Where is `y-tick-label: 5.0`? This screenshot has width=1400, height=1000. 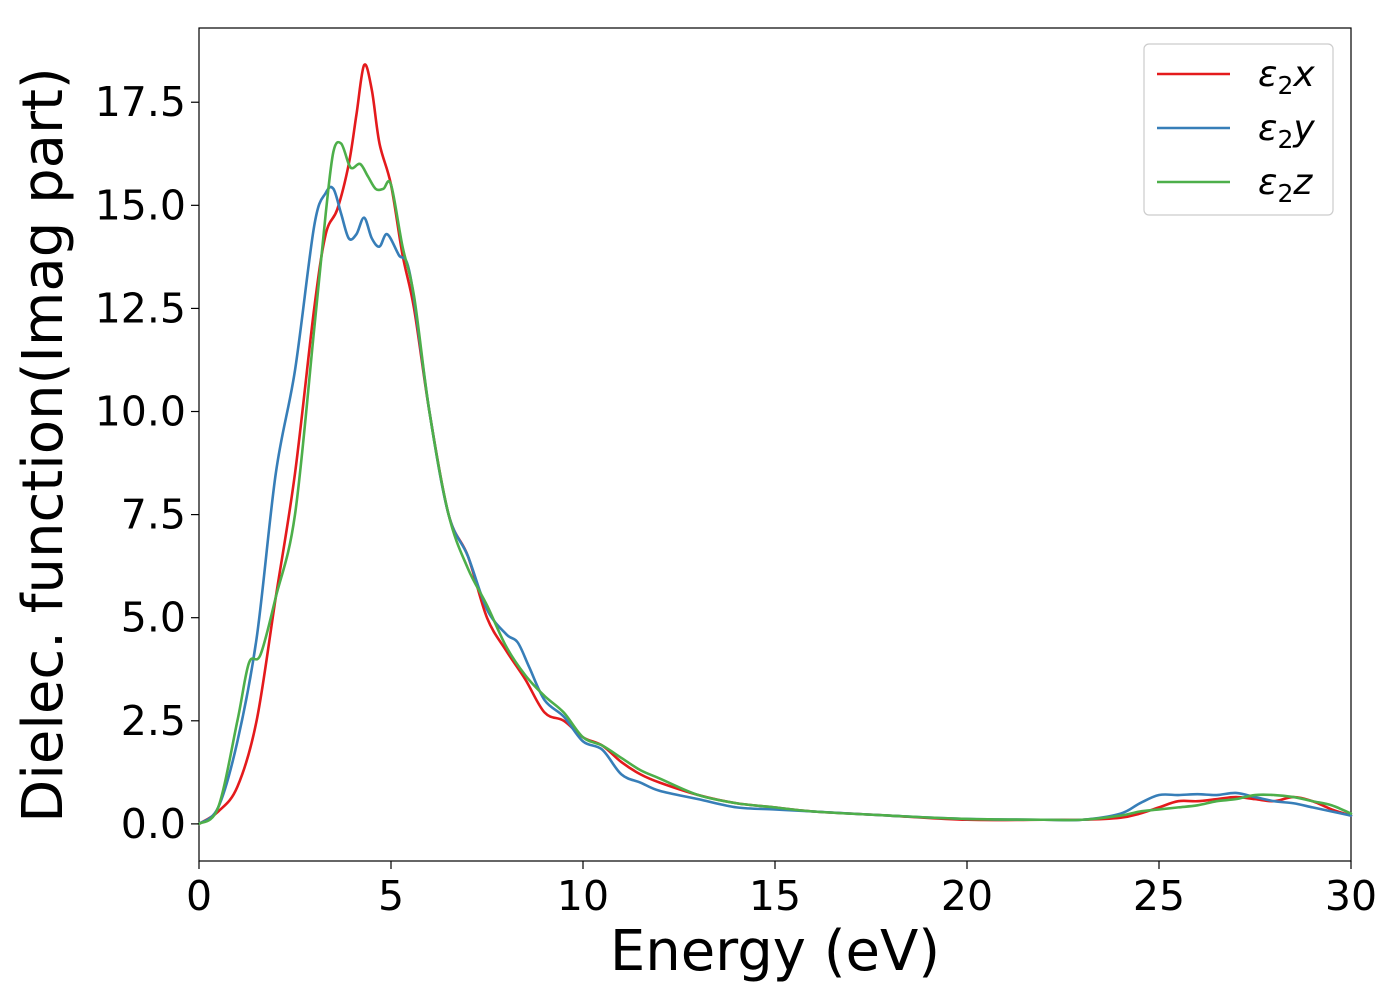 y-tick-label: 5.0 is located at coordinates (153, 618).